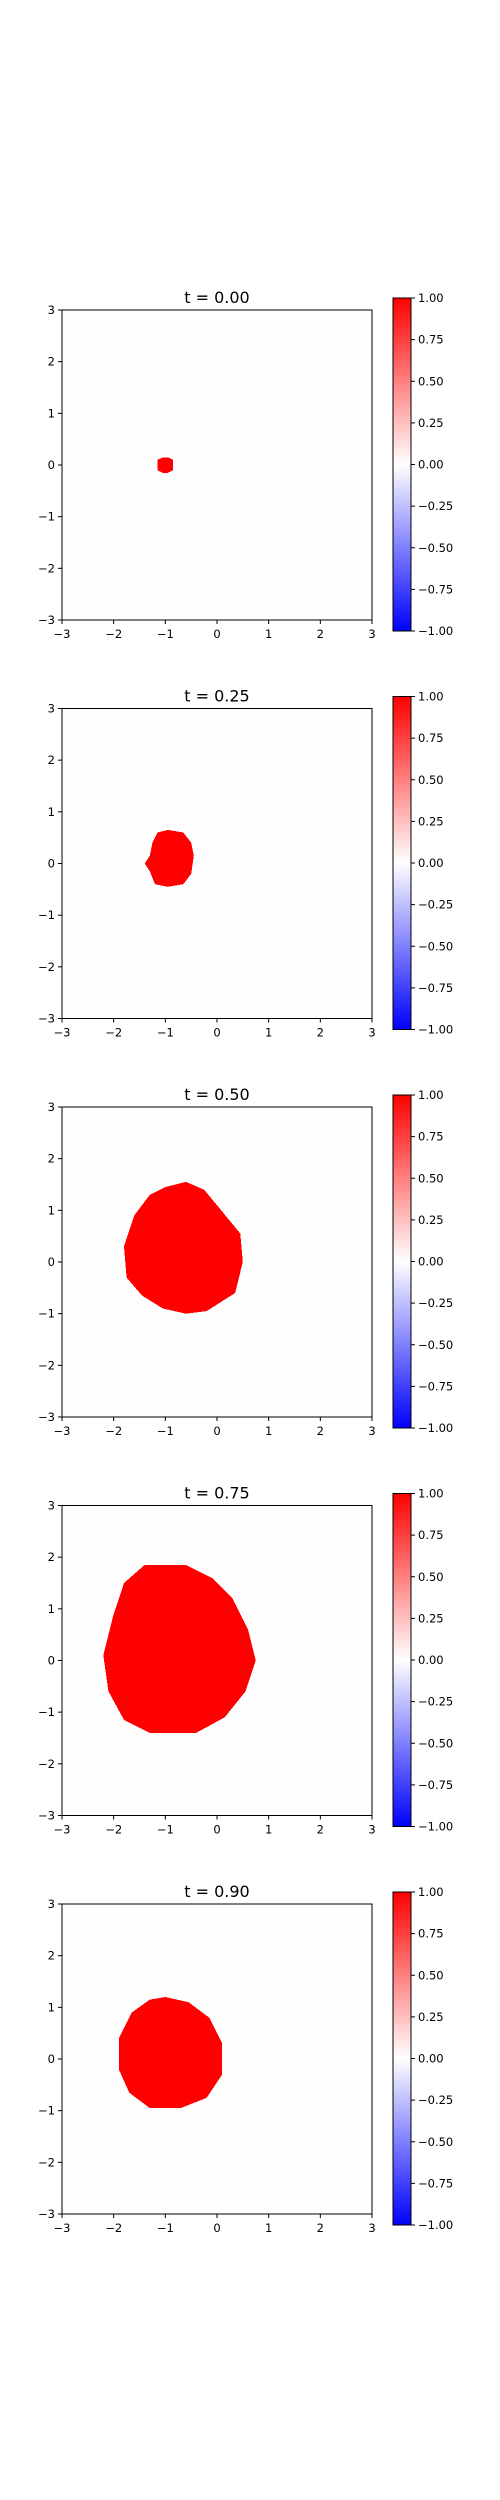 Image resolution: width=500 pixels, height=2500 pixels. What do you see at coordinates (216, 1493) in the screenshot?
I see `chart-title: t = 0.75` at bounding box center [216, 1493].